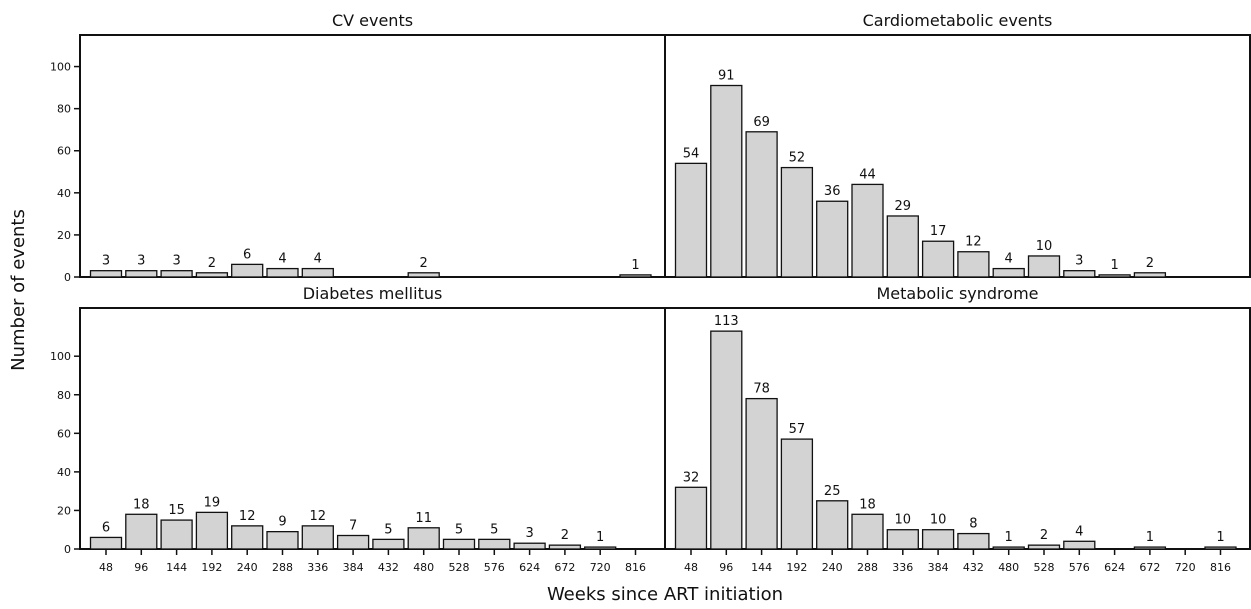 The height and width of the screenshot is (609, 1251). Describe the element at coordinates (600, 567) in the screenshot. I see `x-tick-label: 720` at that location.